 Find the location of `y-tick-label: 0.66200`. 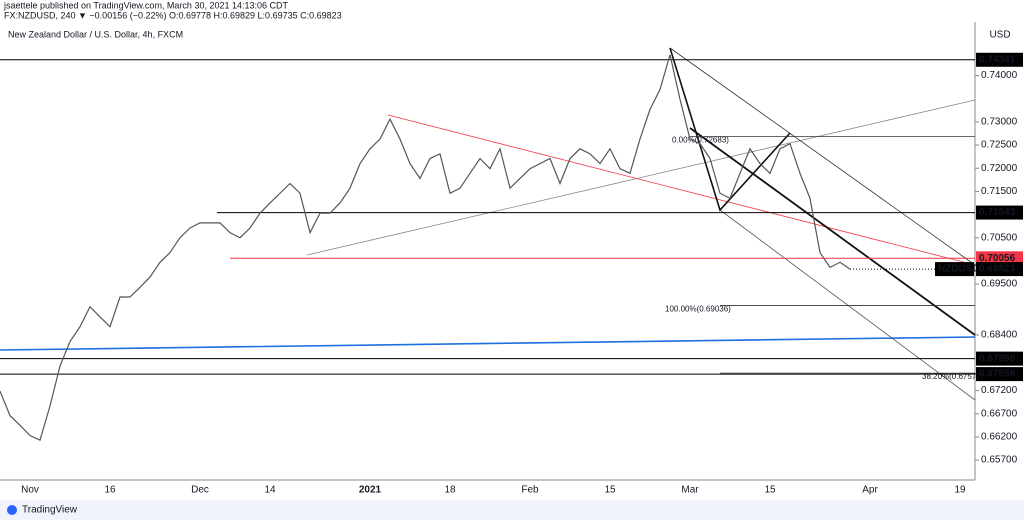

y-tick-label: 0.66200 is located at coordinates (999, 437).